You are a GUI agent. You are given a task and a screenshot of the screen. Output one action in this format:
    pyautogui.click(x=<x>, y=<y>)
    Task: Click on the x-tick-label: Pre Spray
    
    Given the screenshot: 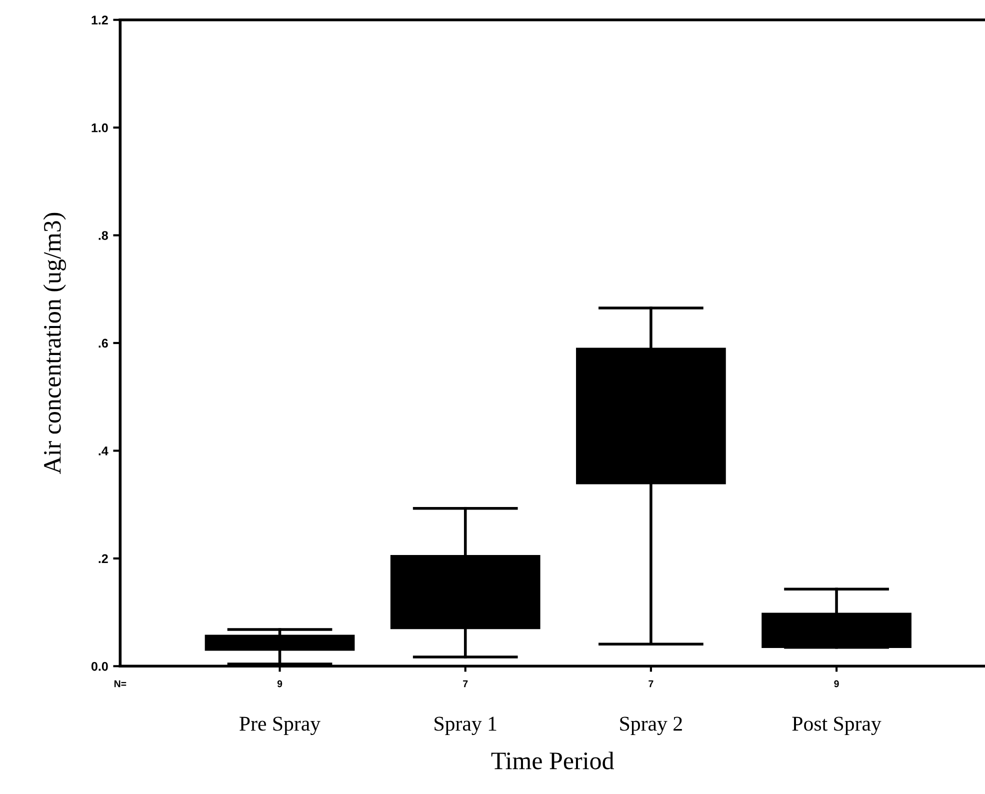 What is the action you would take?
    pyautogui.click(x=280, y=726)
    